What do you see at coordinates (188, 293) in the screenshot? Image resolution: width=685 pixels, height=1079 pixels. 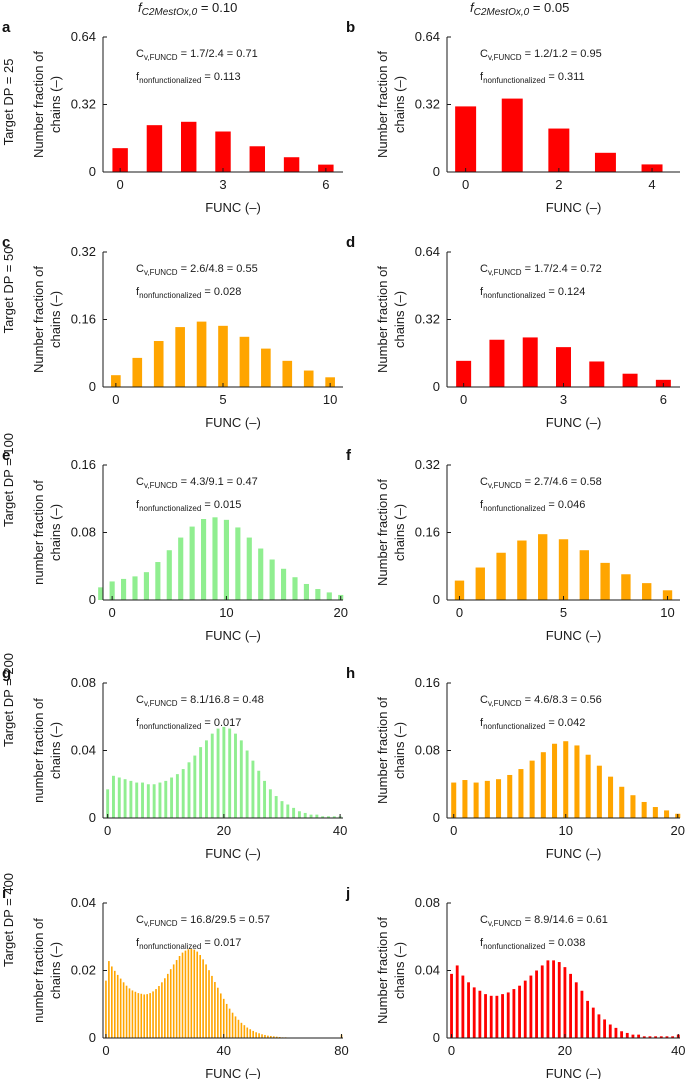 I see `annotation-fnon-c: fnonfunctionalized = 0.028` at bounding box center [188, 293].